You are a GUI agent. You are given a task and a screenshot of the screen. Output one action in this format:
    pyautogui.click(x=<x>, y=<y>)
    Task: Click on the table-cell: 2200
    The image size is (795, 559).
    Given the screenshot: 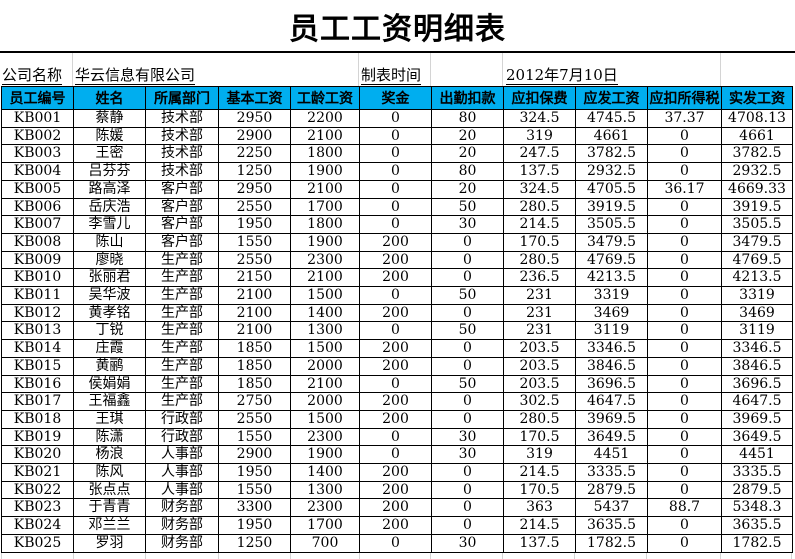 What is the action you would take?
    pyautogui.click(x=325, y=118)
    